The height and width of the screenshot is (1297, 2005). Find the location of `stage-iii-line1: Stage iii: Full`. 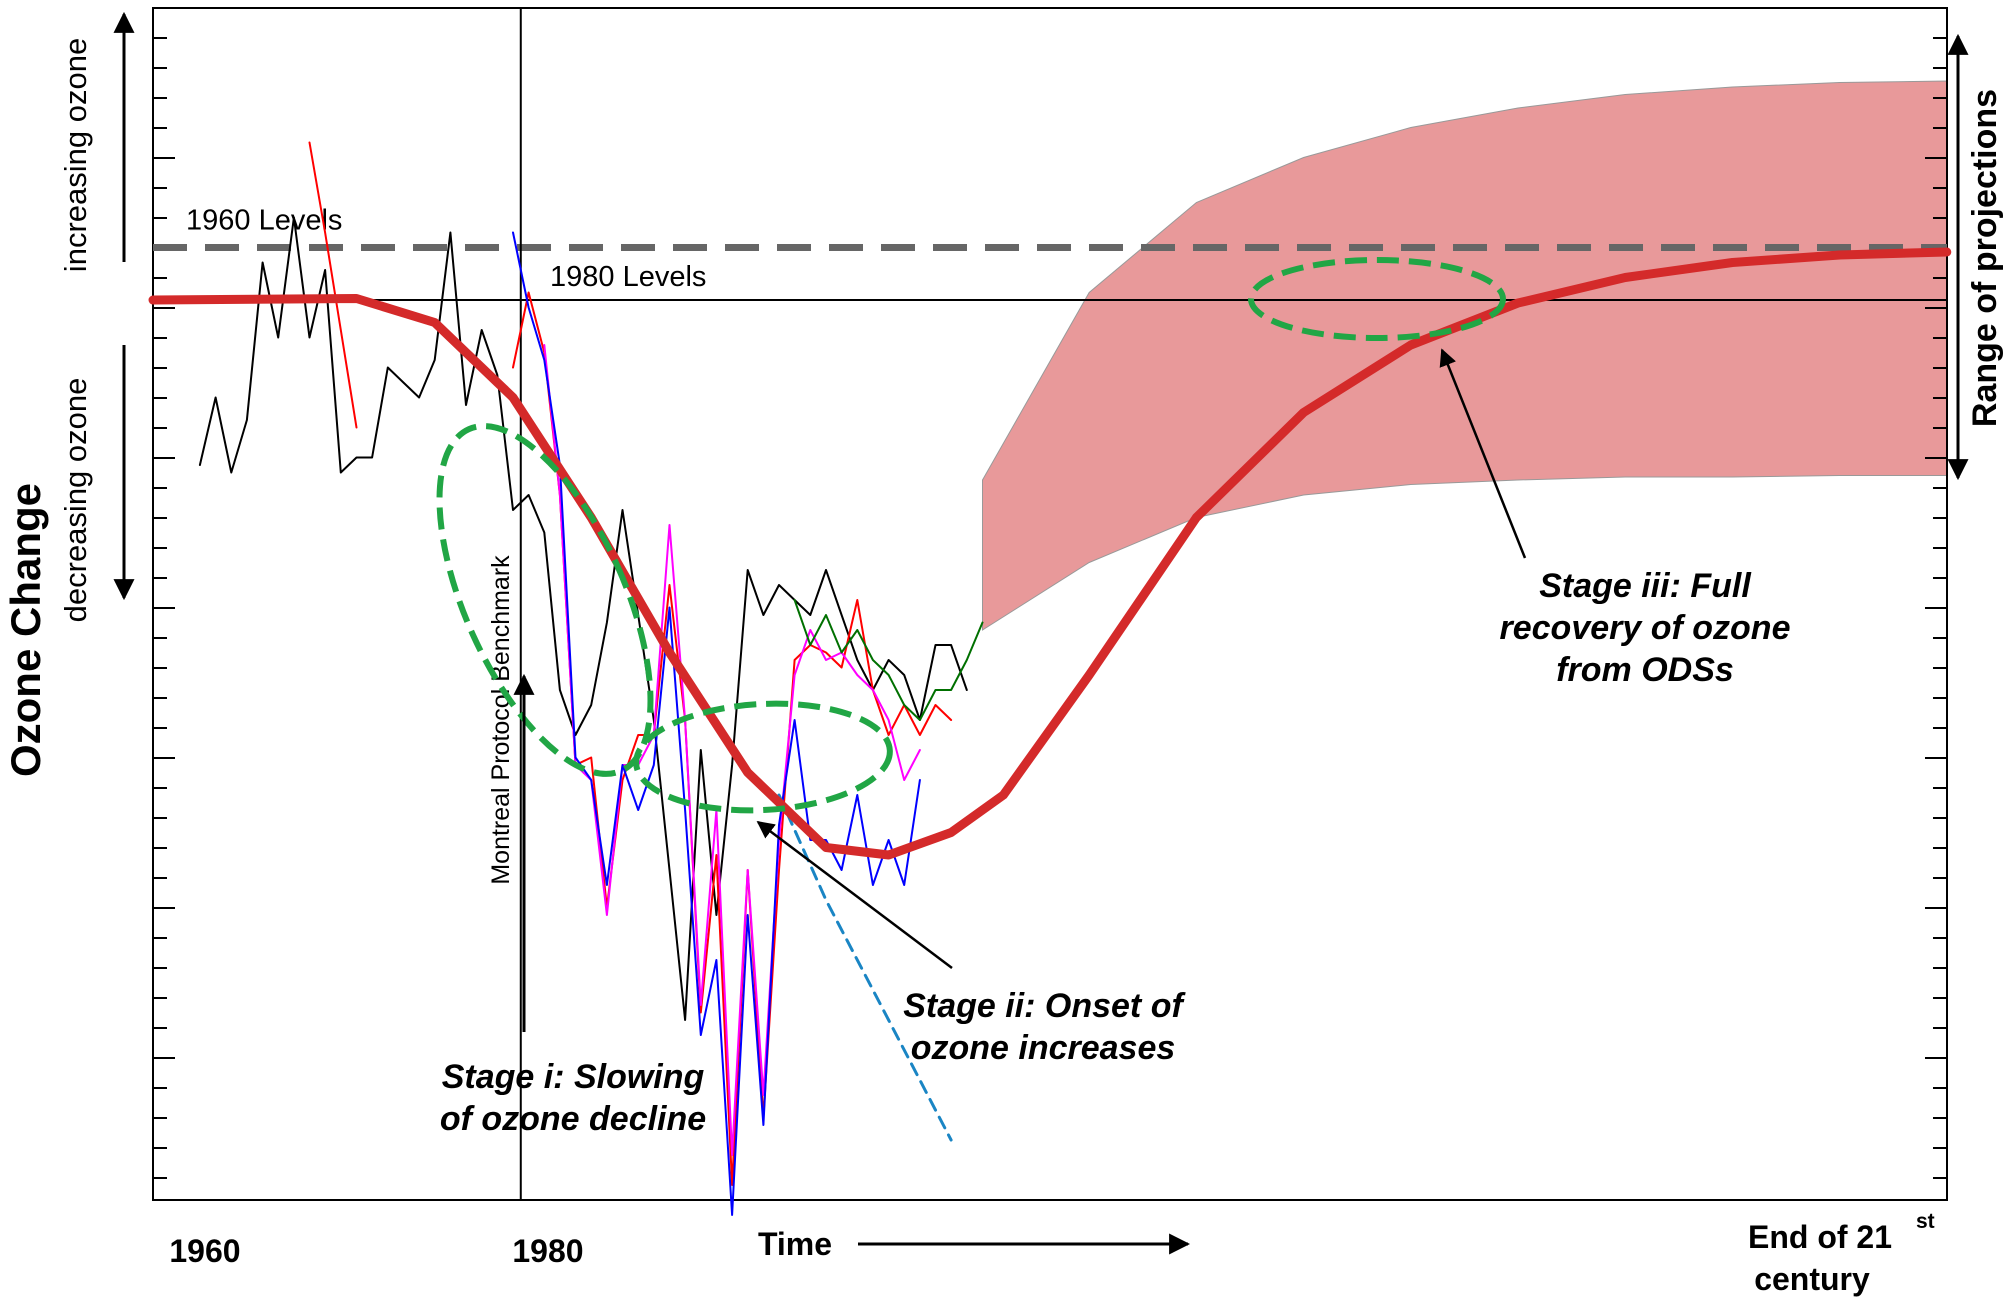

stage-iii-line1: Stage iii: Full is located at coordinates (1645, 586).